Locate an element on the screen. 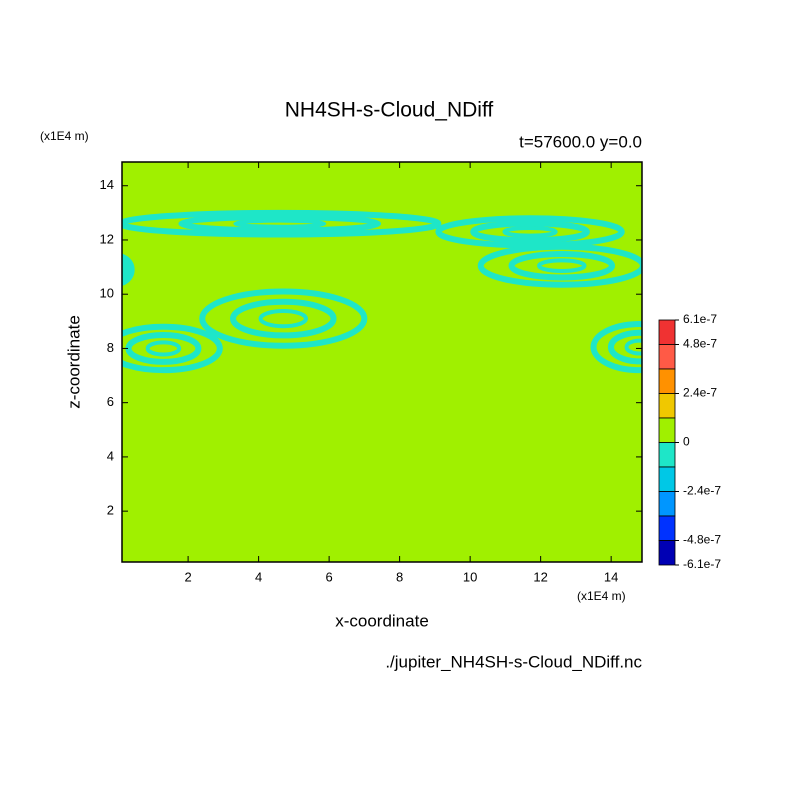  y-tick-label: 10 is located at coordinates (107, 293).